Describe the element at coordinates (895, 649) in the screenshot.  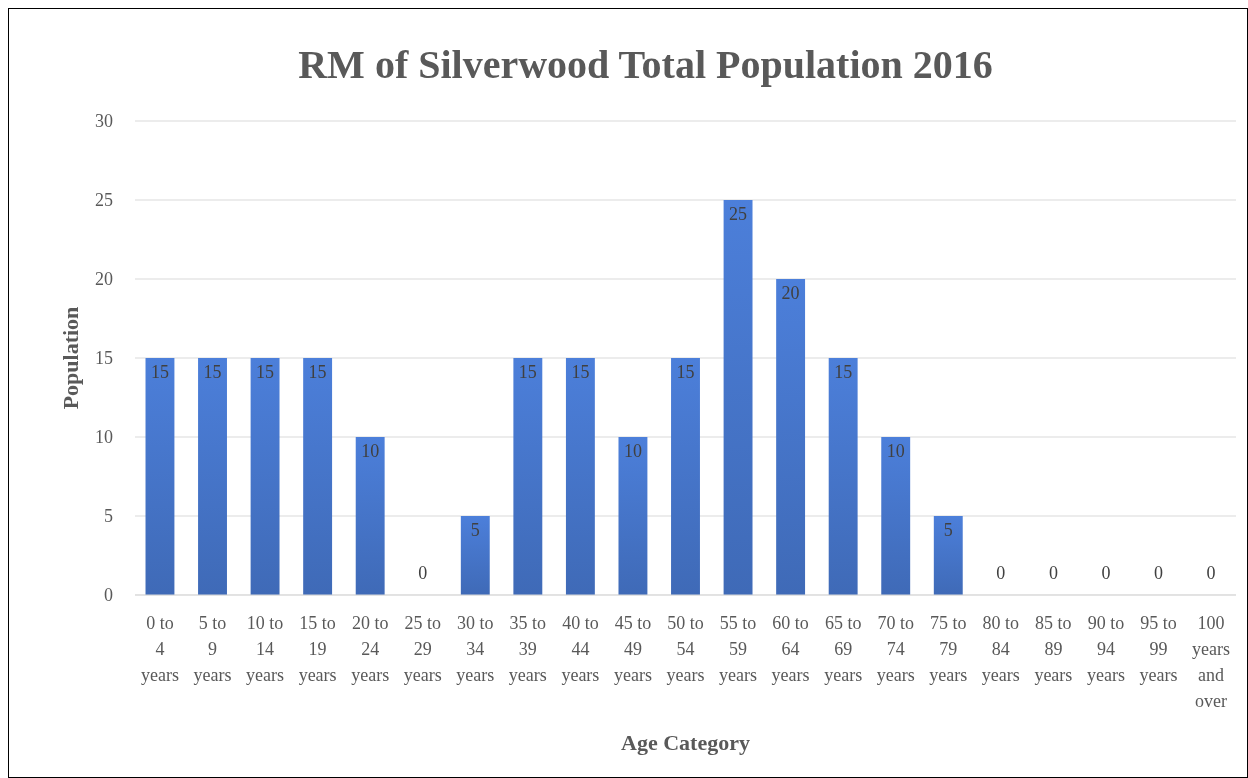
I see `x-tick-label: 70 to 74 years` at that location.